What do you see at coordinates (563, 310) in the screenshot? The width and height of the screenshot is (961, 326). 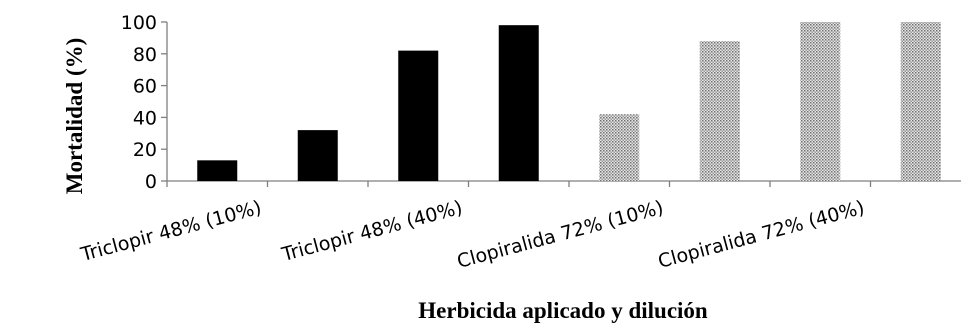 I see `x-axis-title: Herbicida aplicado y dilución` at bounding box center [563, 310].